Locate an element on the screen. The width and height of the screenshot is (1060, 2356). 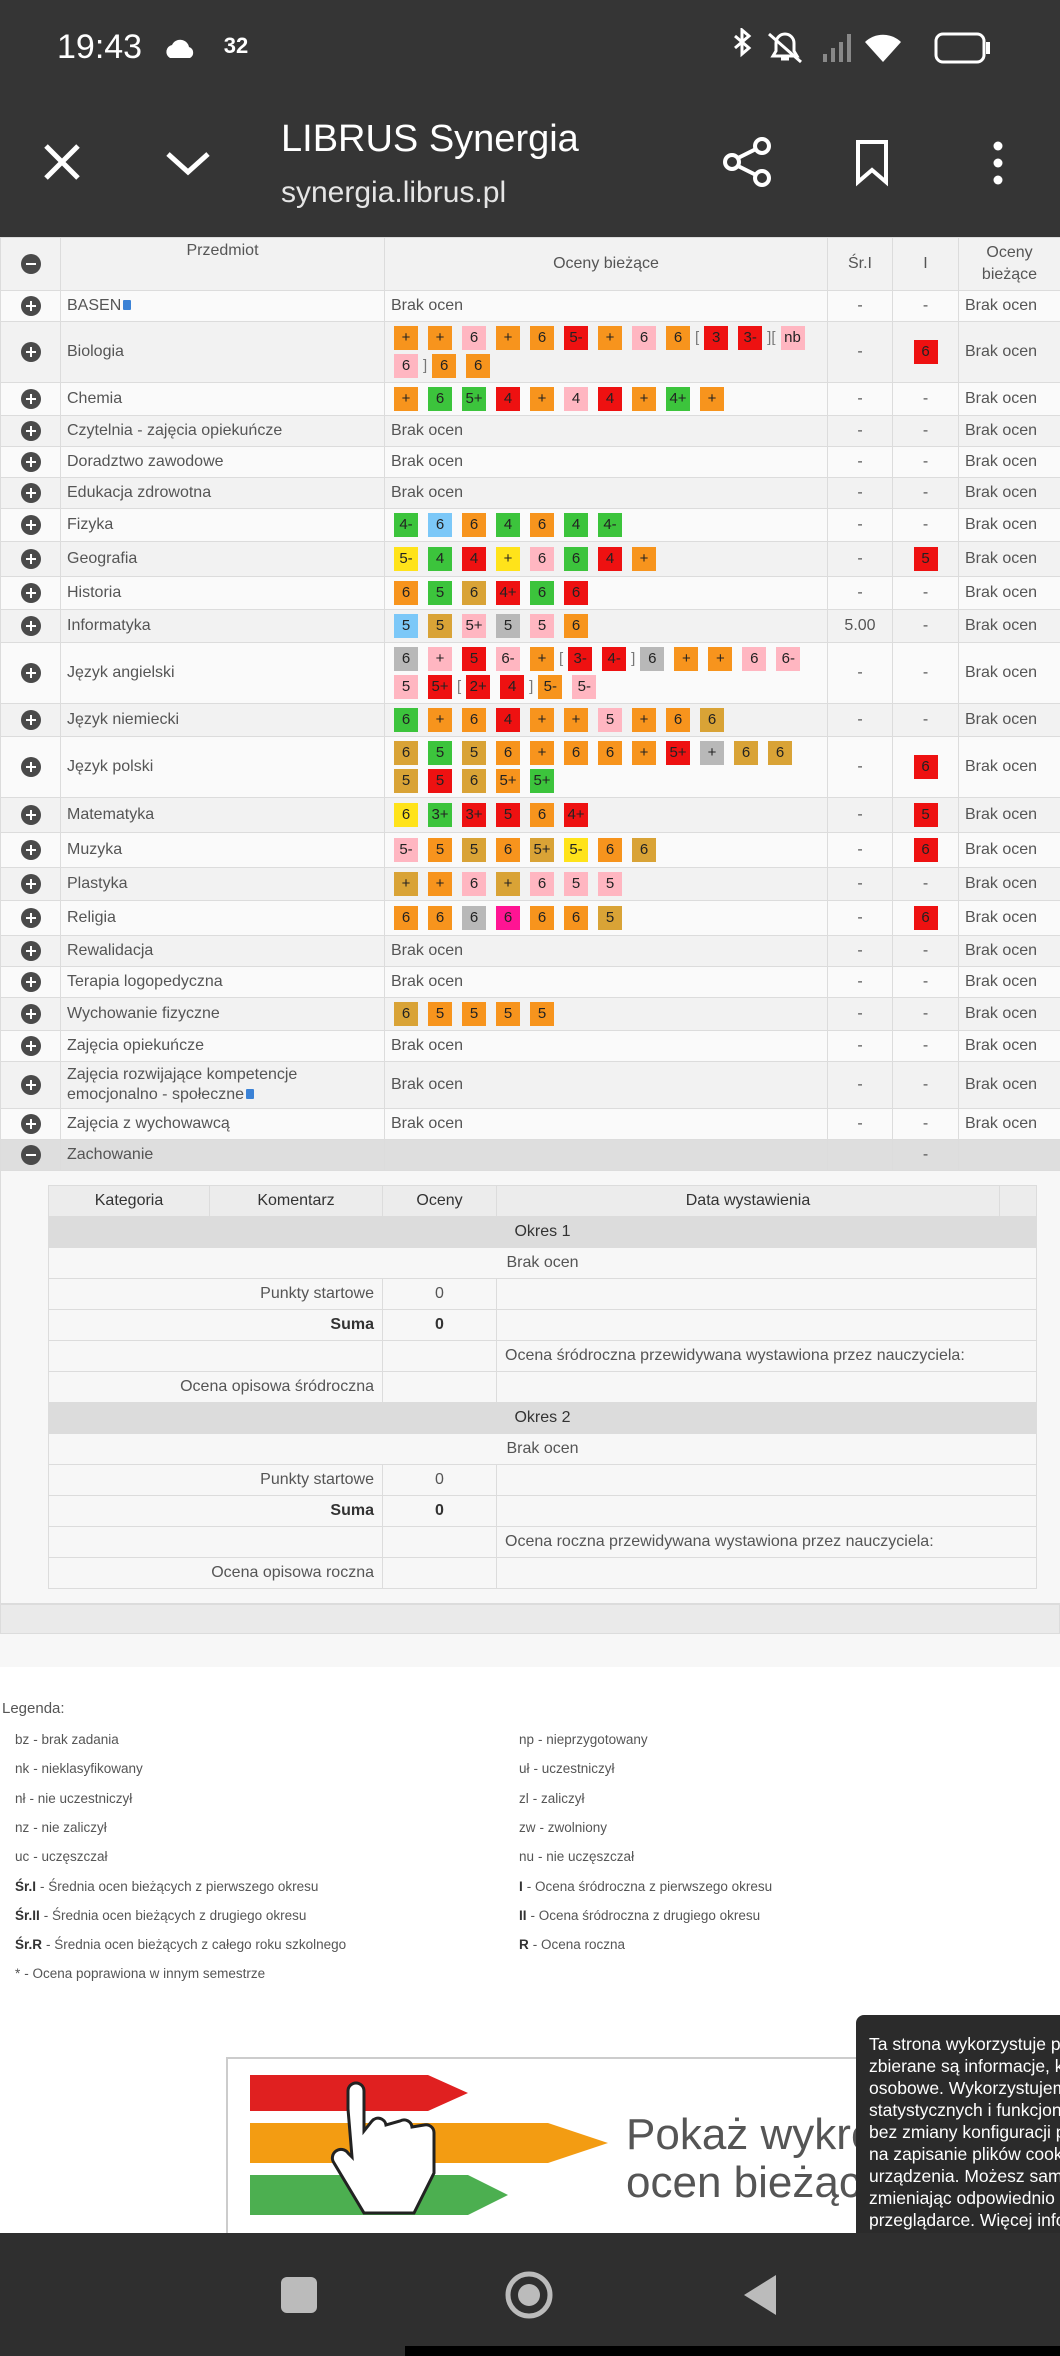
bookmark-button is located at coordinates (872, 163).